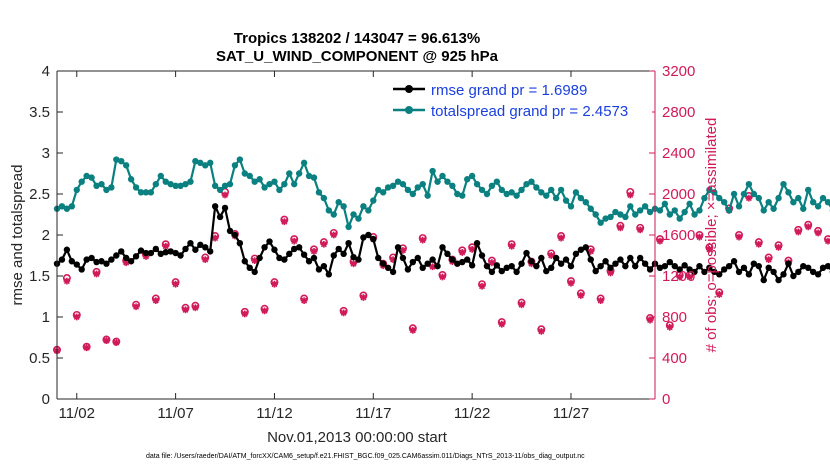  What do you see at coordinates (39, 358) in the screenshot?
I see `y-tick-label: 0.5` at bounding box center [39, 358].